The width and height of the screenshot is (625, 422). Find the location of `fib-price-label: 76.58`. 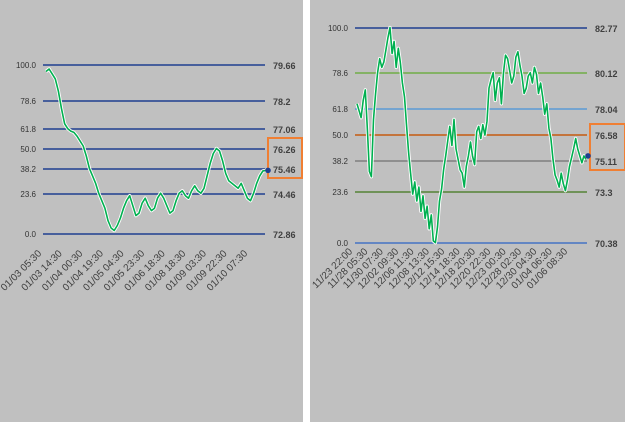

fib-price-label: 76.58 is located at coordinates (606, 136).